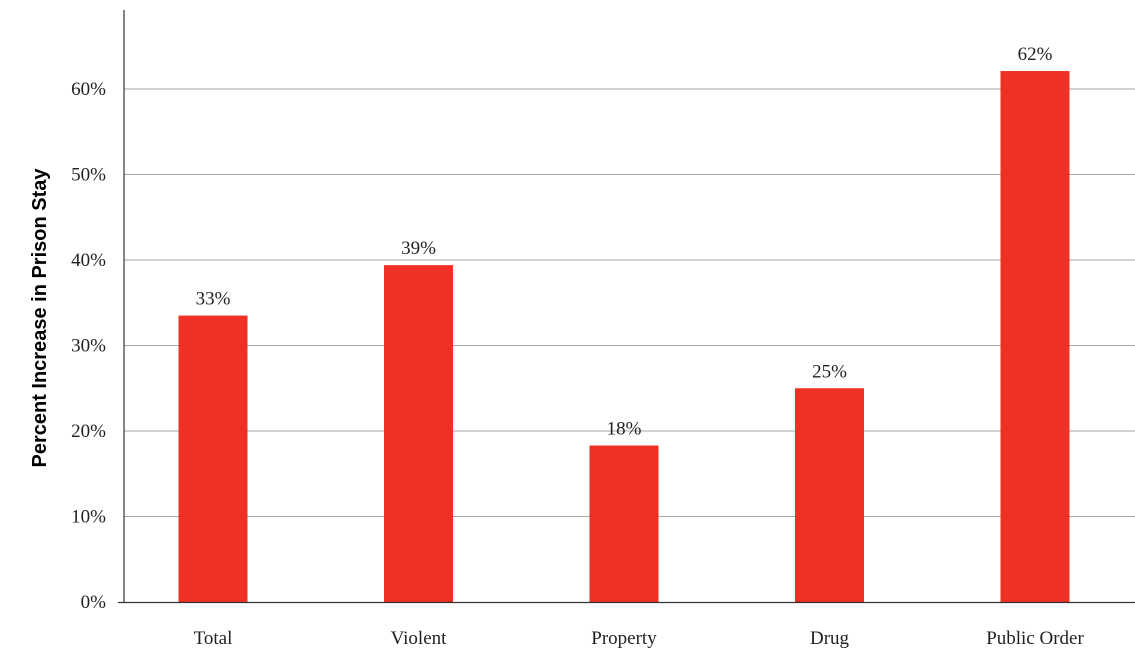  What do you see at coordinates (418, 248) in the screenshot?
I see `data-label: 39%` at bounding box center [418, 248].